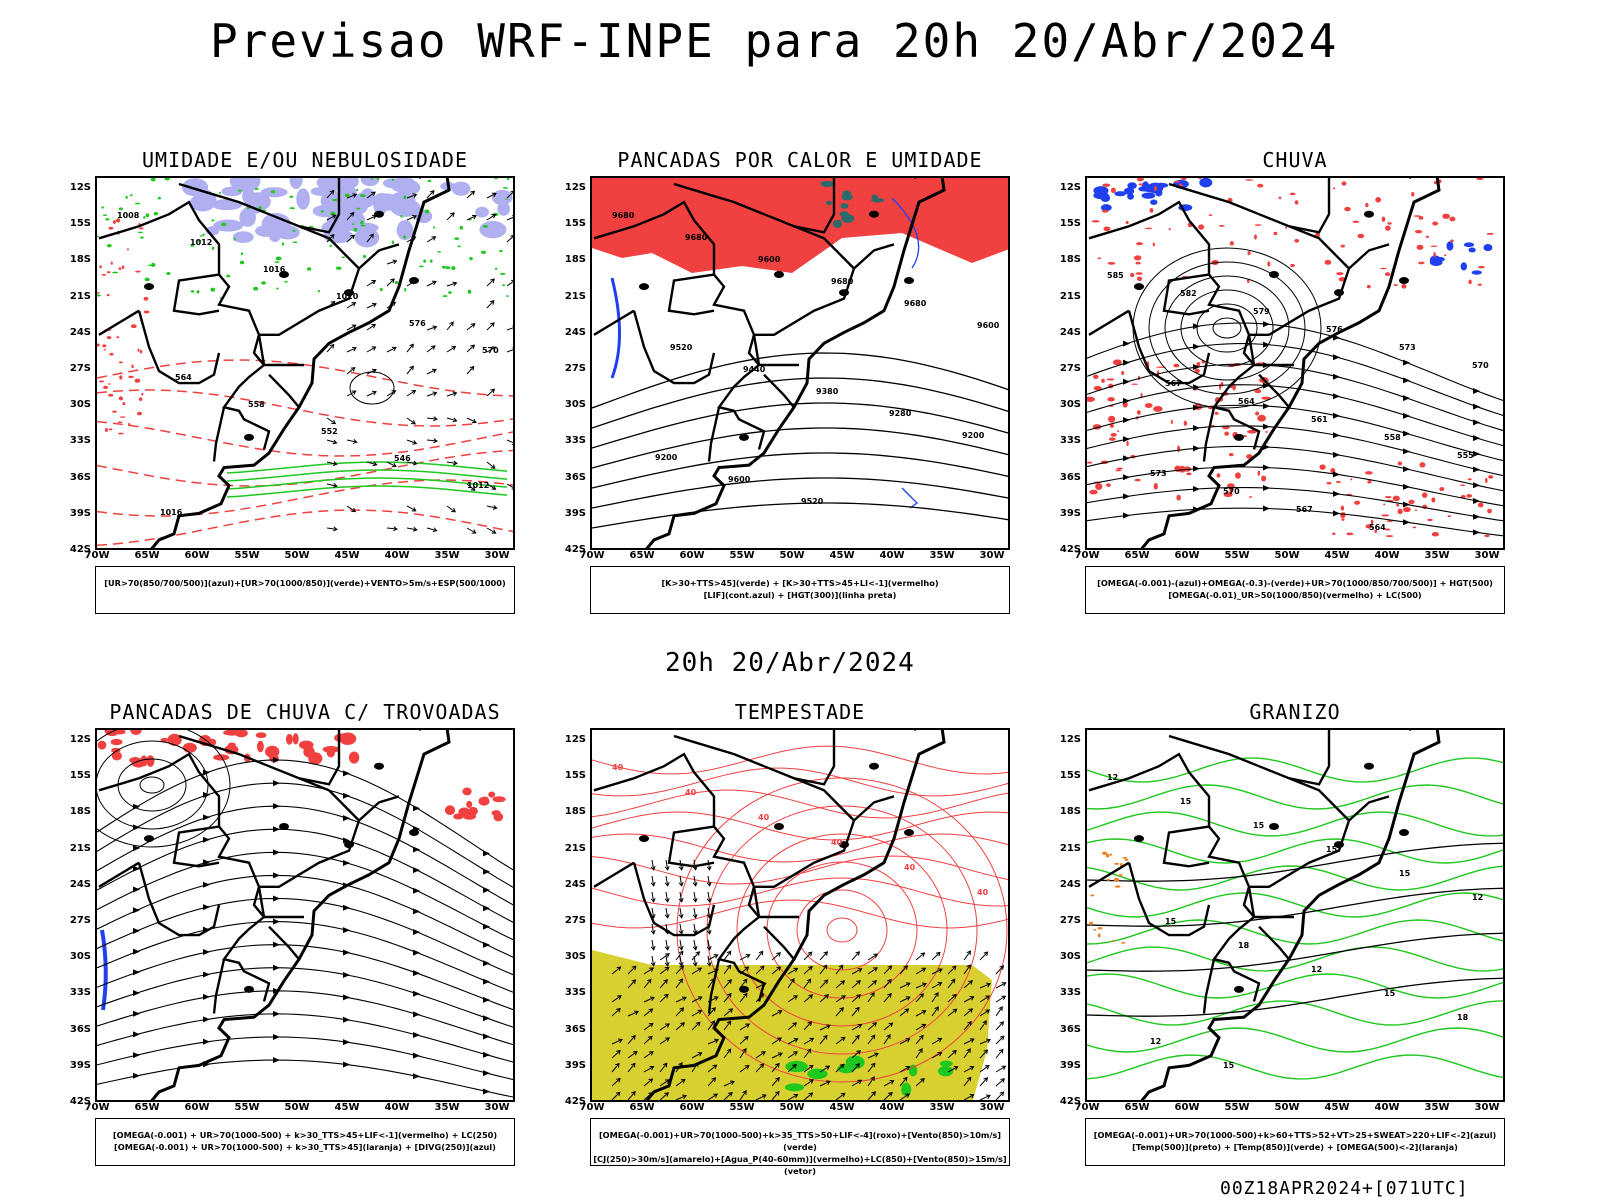 This screenshot has width=1600, height=1200. What do you see at coordinates (417, 323) in the screenshot?
I see `contour-label: 576` at bounding box center [417, 323].